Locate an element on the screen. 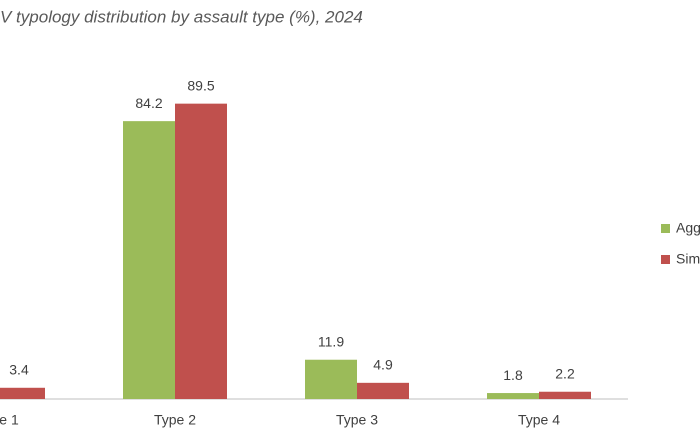  value-label: 89.5 is located at coordinates (200, 85).